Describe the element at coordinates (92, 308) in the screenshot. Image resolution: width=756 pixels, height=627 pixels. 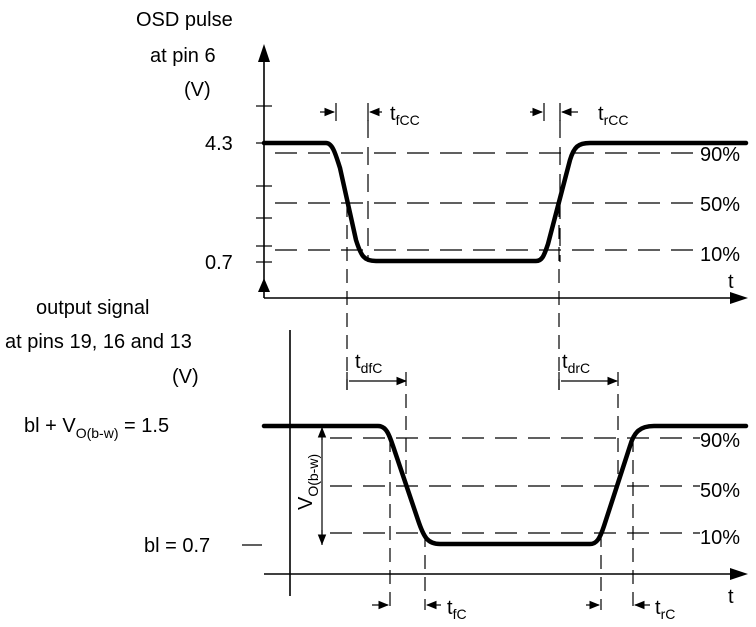
I see `bottom-ylabel-line1: output signal` at that location.